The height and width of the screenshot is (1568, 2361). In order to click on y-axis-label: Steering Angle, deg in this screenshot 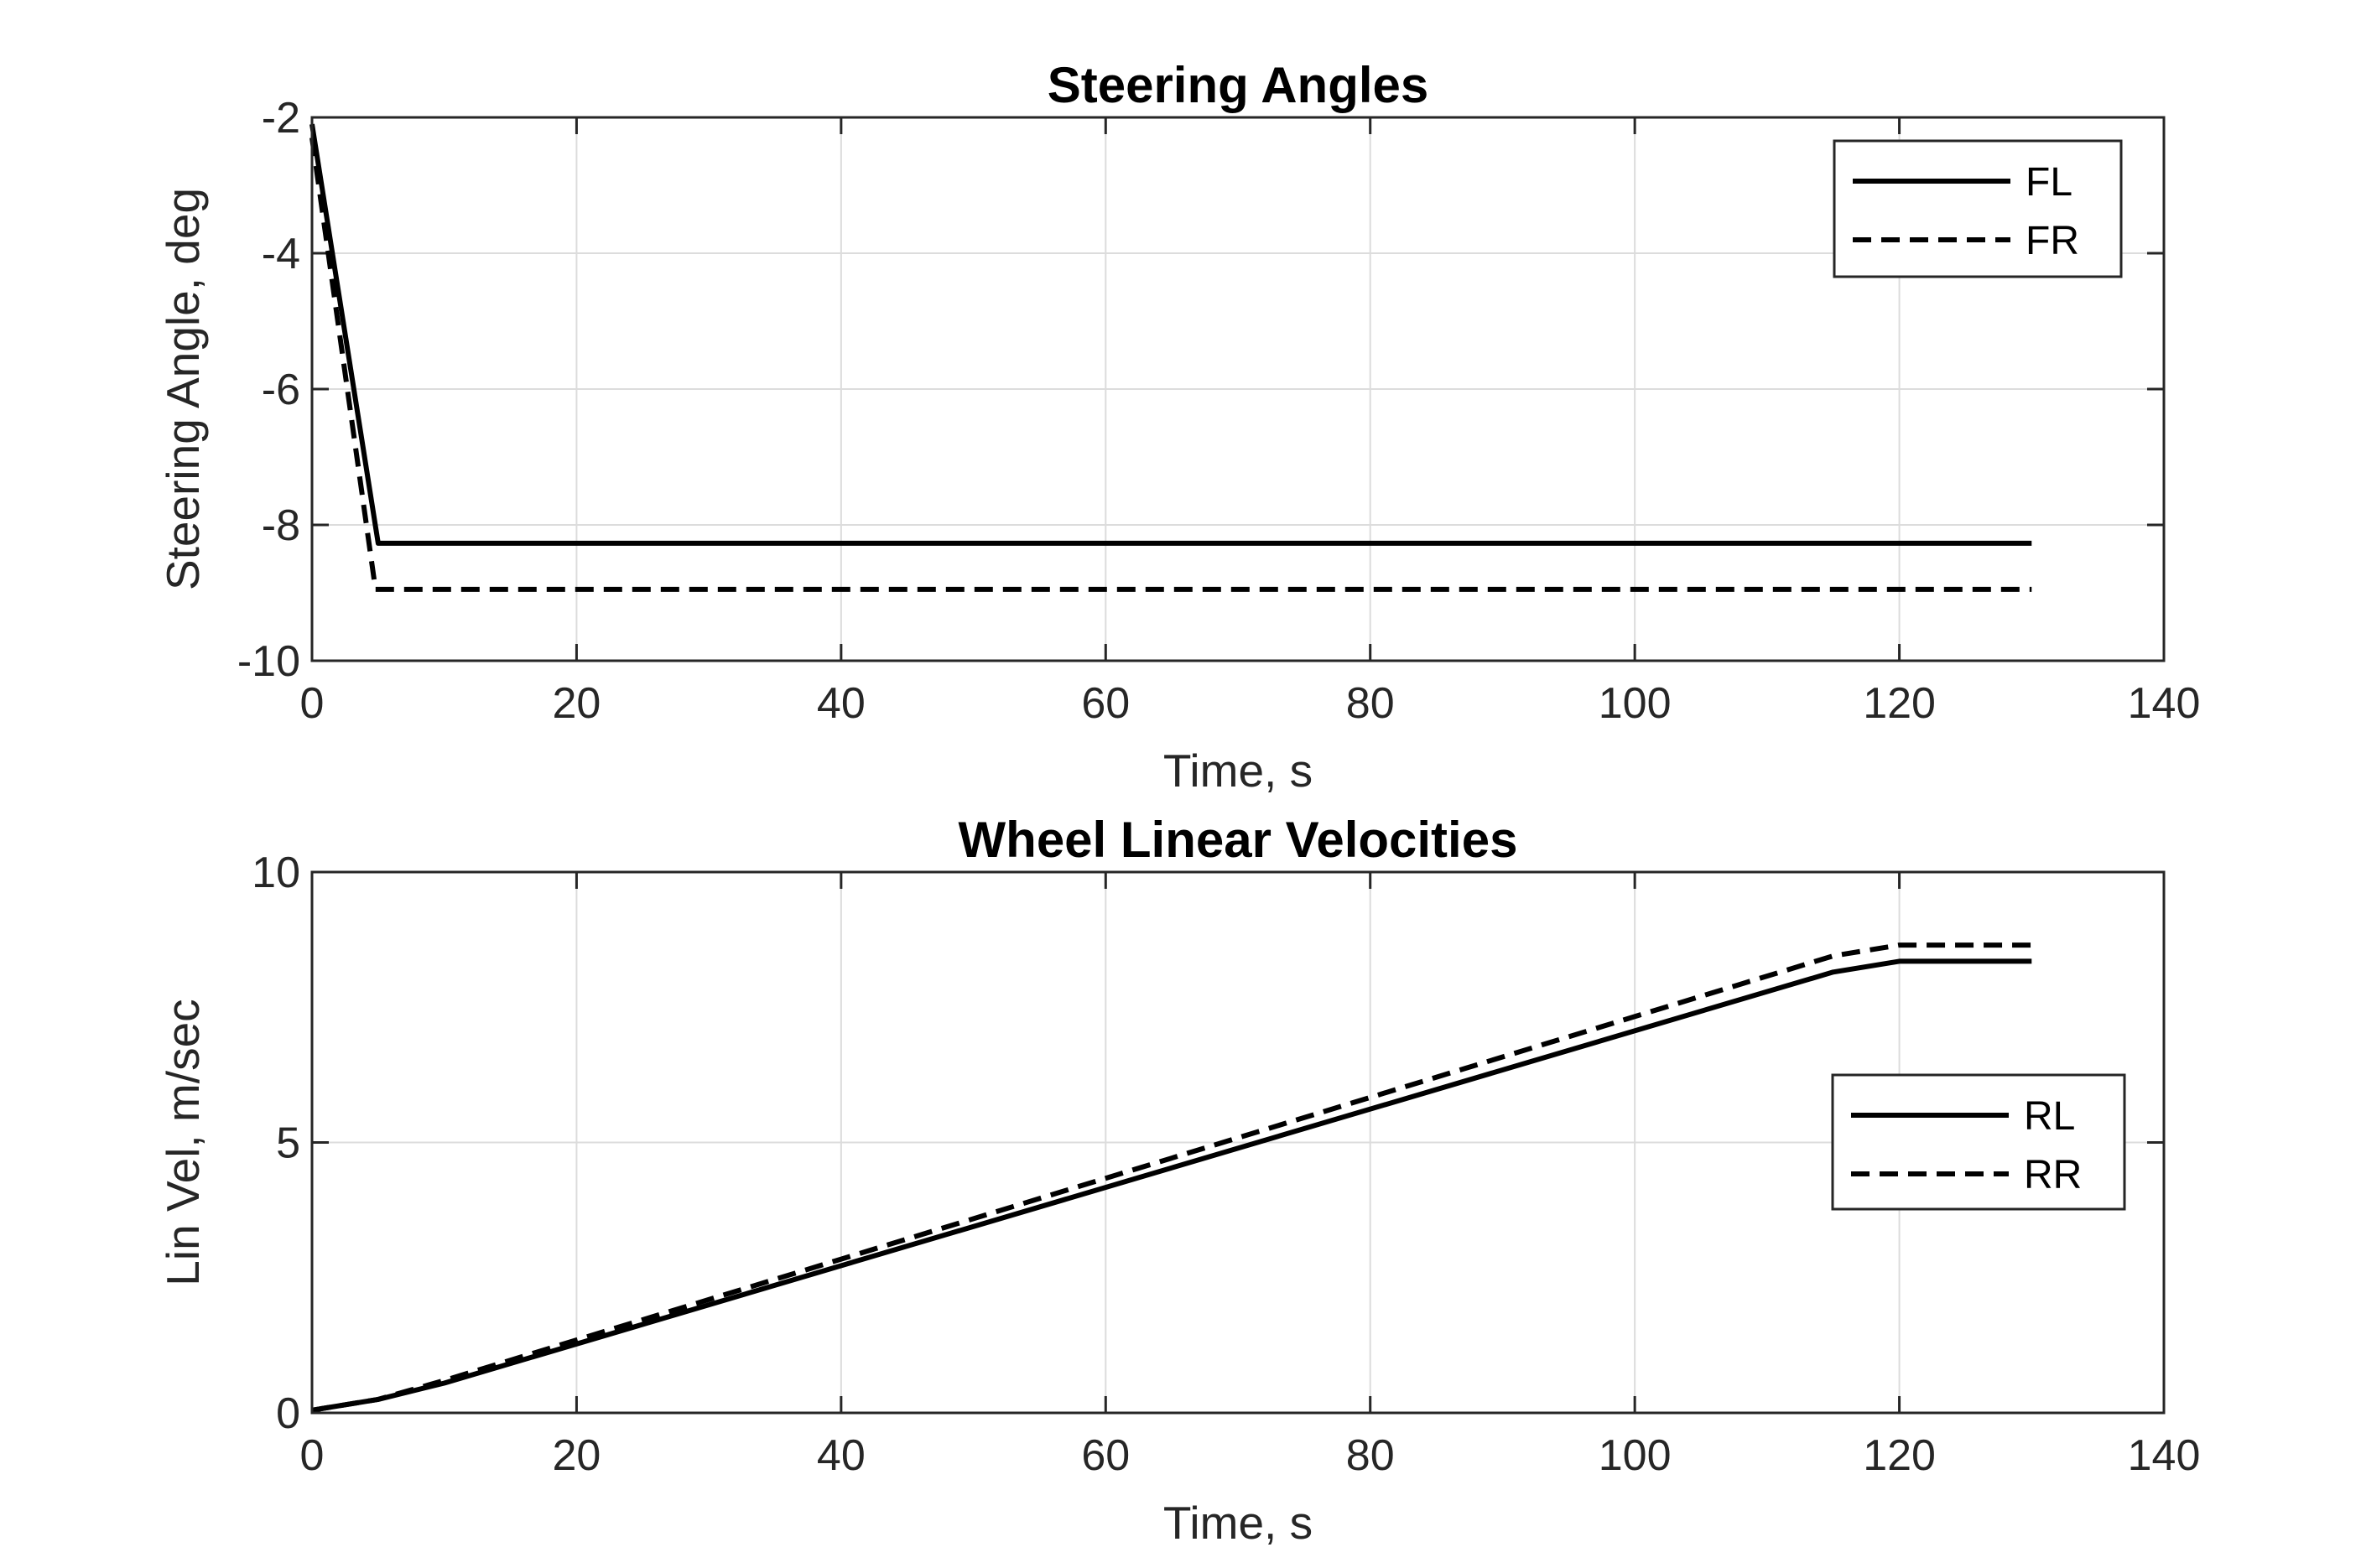, I will do `click(183, 389)`.